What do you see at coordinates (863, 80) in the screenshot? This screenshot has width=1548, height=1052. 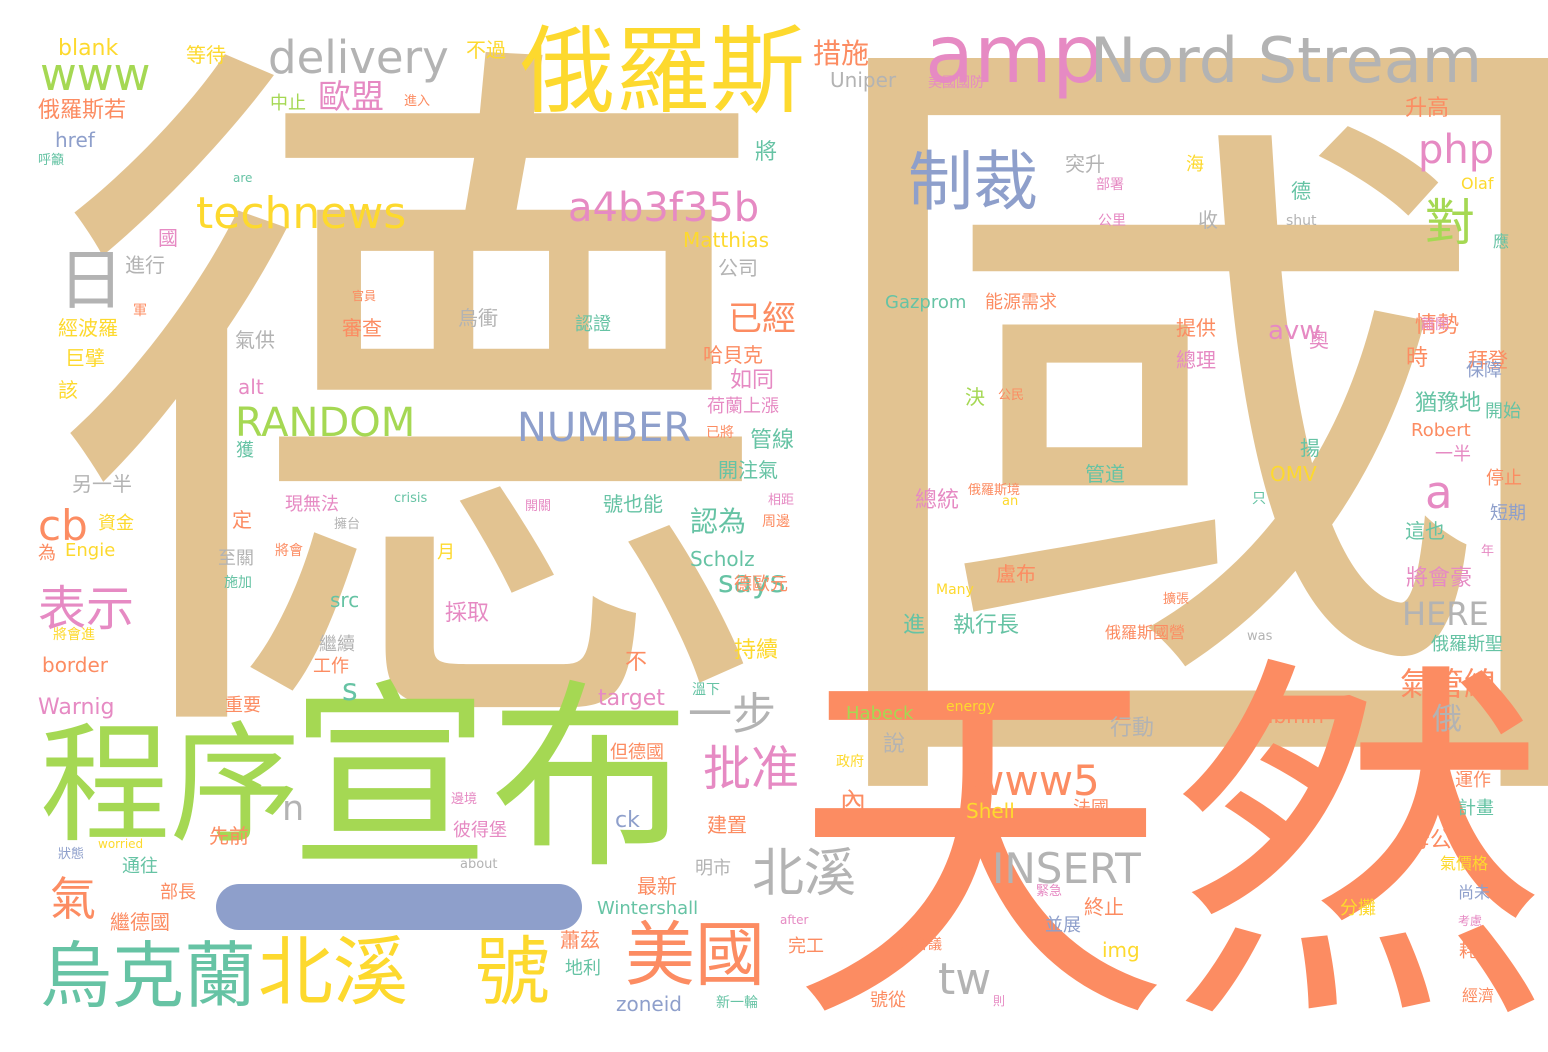 I see `word: Uniper` at bounding box center [863, 80].